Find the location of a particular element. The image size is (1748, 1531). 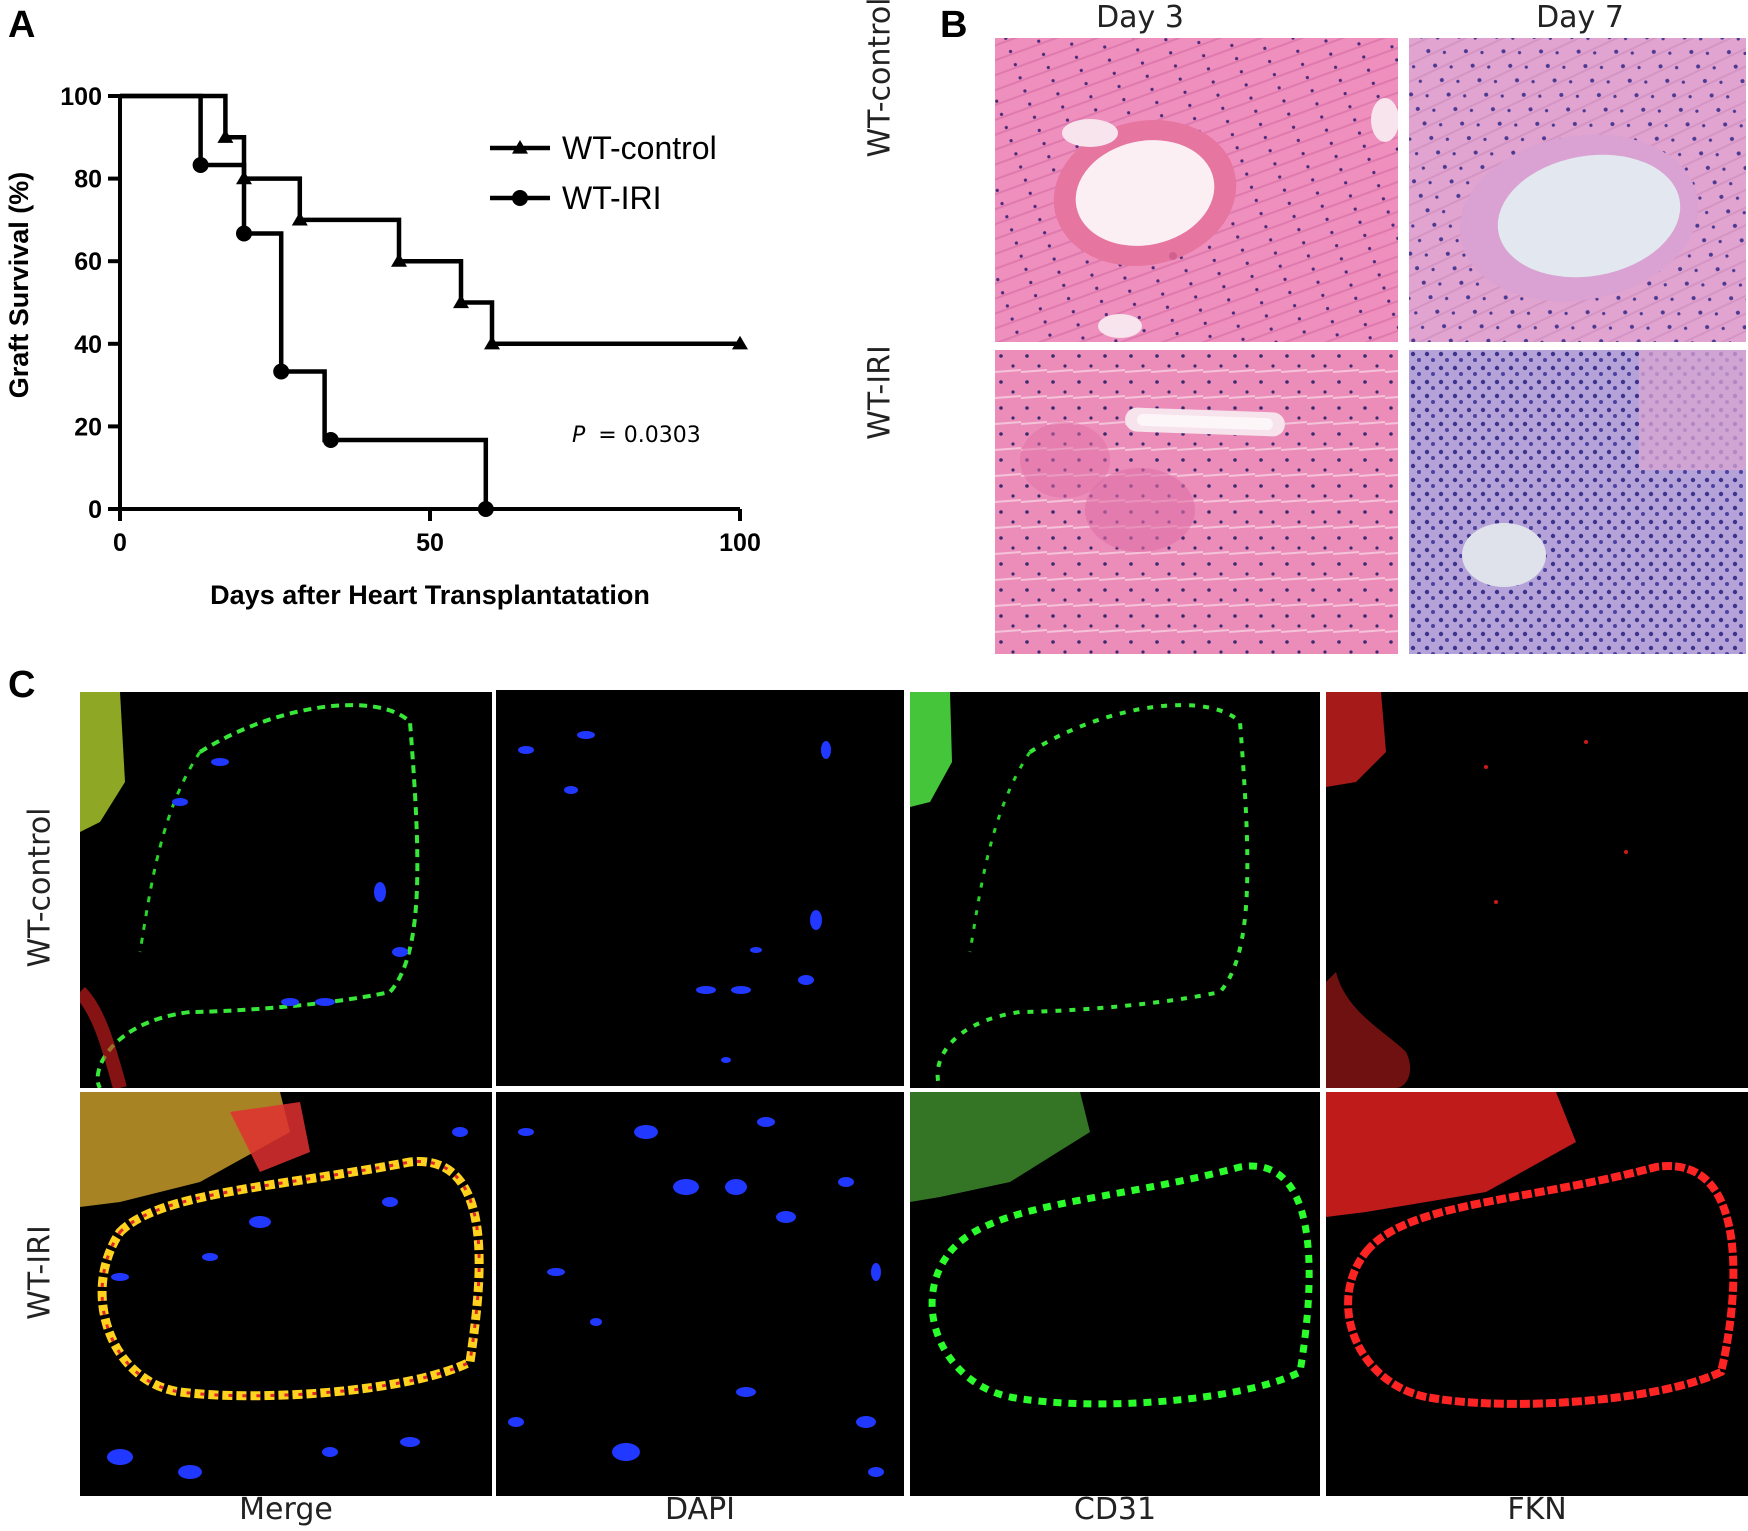

panel-letter-c: C is located at coordinates (22, 685).